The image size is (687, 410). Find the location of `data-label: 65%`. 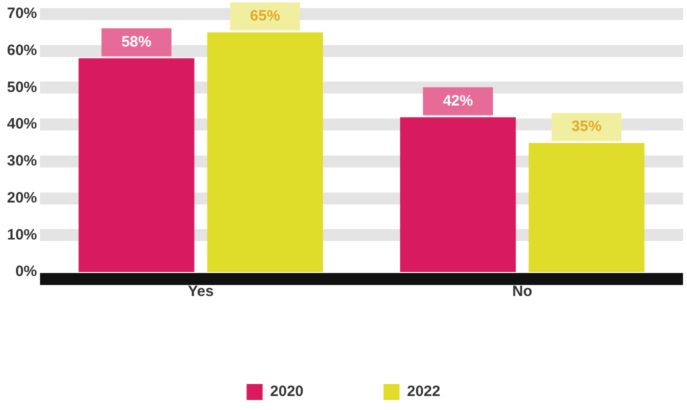

data-label: 65% is located at coordinates (265, 16).